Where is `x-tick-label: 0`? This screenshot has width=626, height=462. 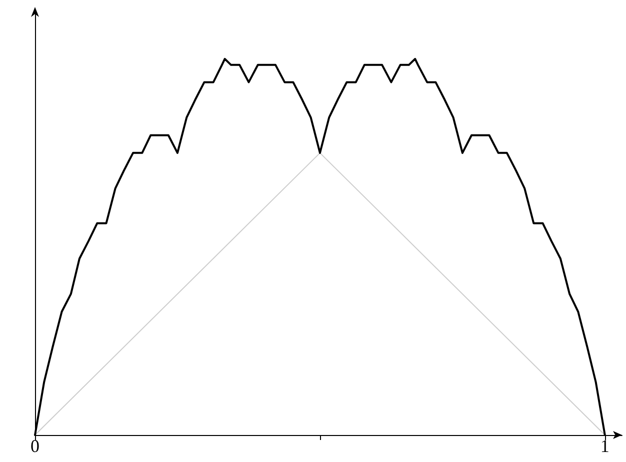
x-tick-label: 0 is located at coordinates (35, 446).